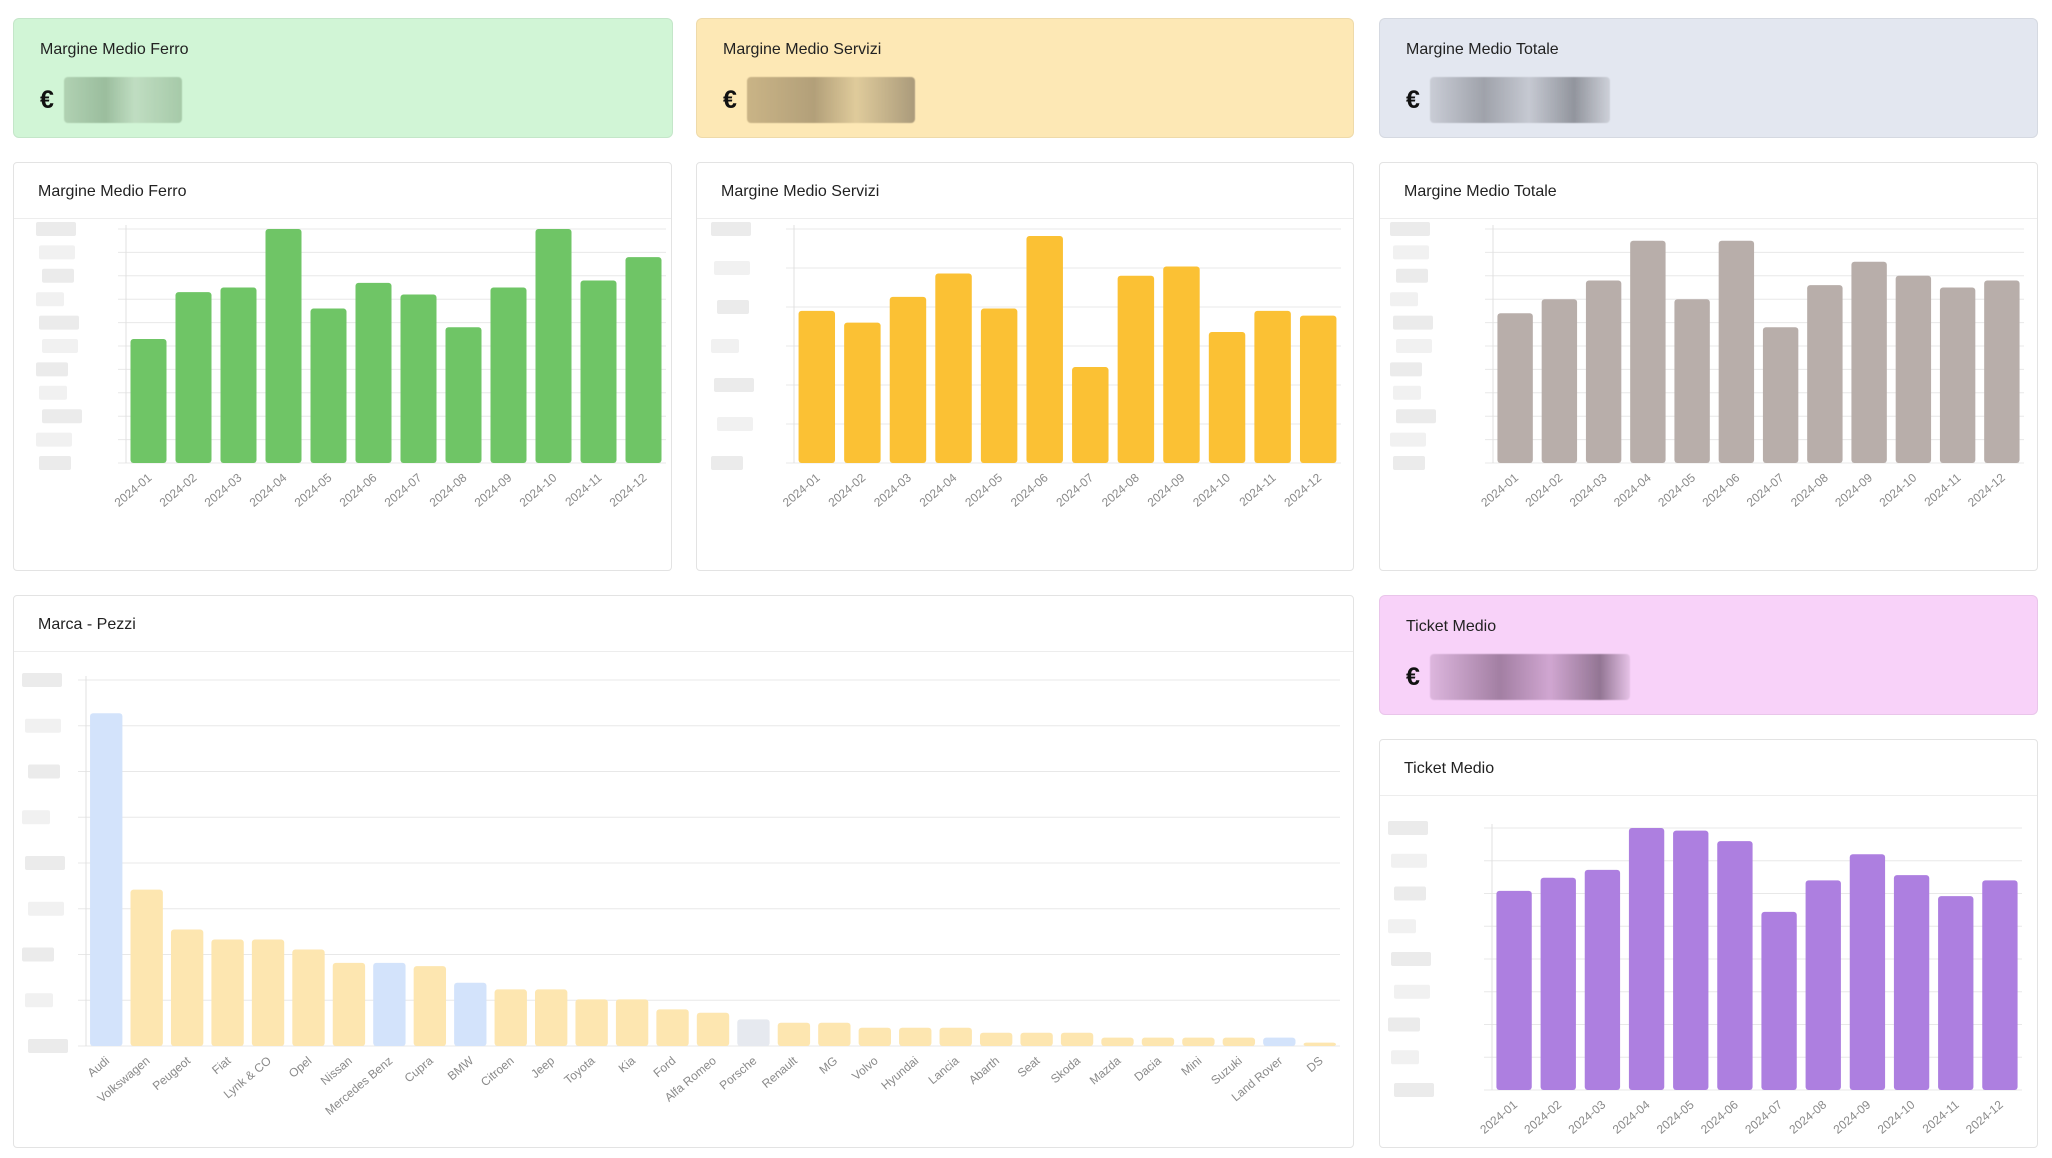 This screenshot has height=1158, width=2052. What do you see at coordinates (944, 1070) in the screenshot?
I see `x-tick-label: Lancia` at bounding box center [944, 1070].